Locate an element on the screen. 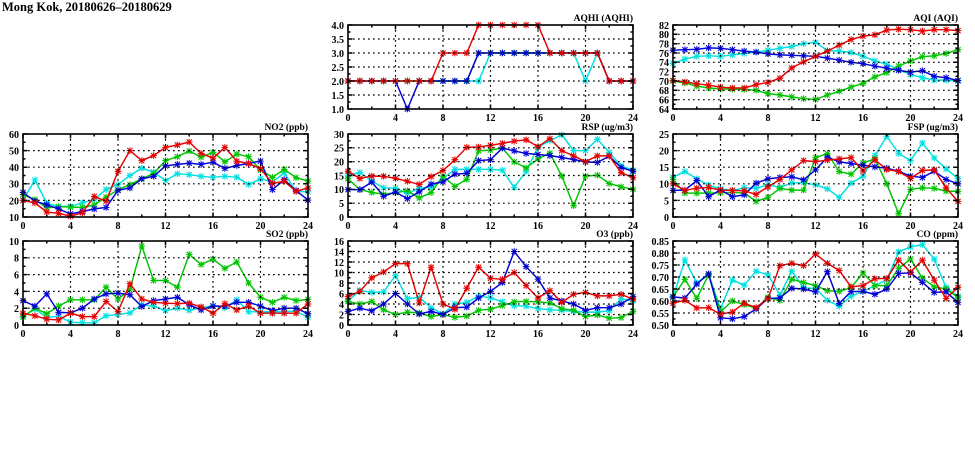  svg-text: AQHI (AQHI) is located at coordinates (603, 18).